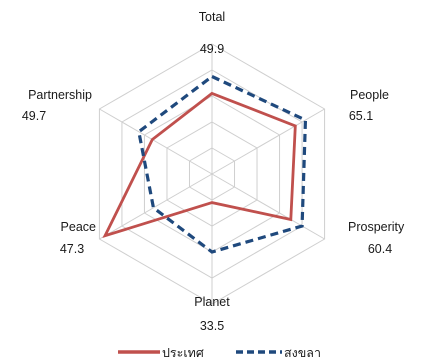 The height and width of the screenshot is (363, 424). I want to click on axis-label-people: People, so click(369, 95).